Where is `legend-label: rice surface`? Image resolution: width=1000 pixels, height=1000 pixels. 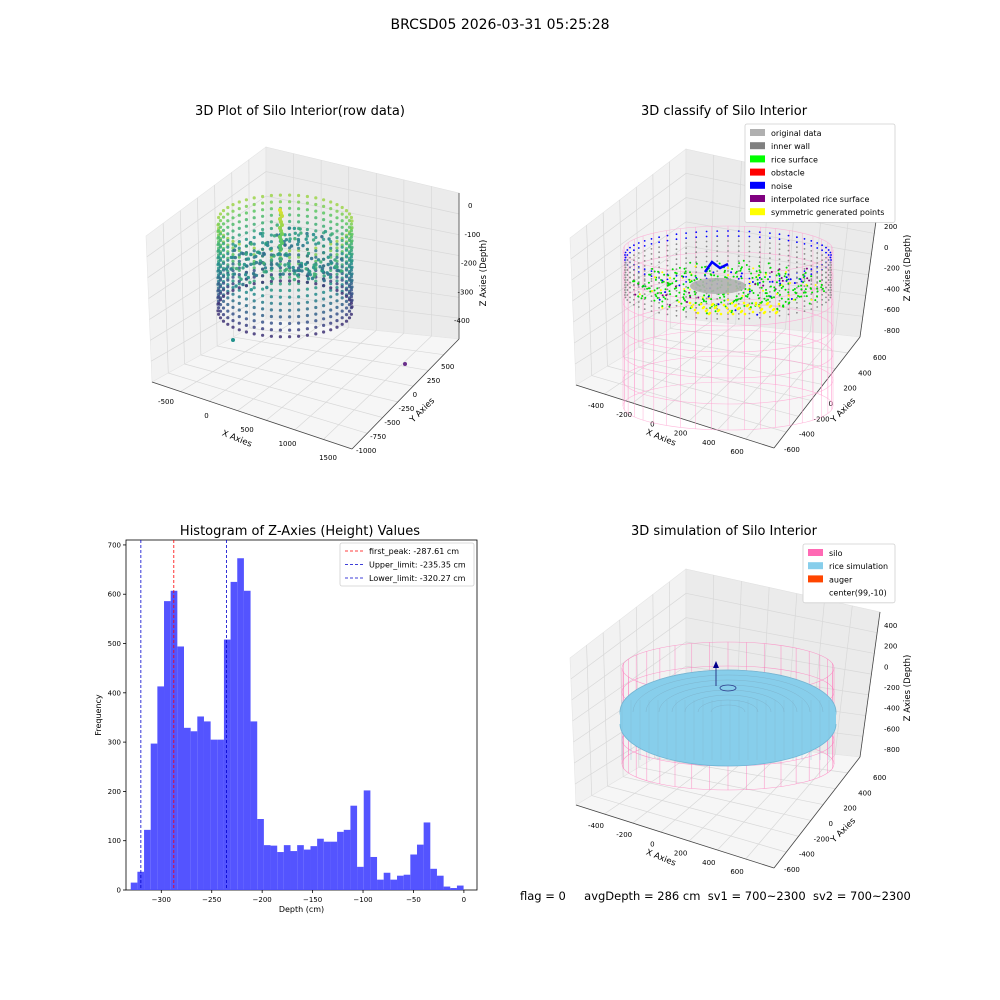 legend-label: rice surface is located at coordinates (794, 159).